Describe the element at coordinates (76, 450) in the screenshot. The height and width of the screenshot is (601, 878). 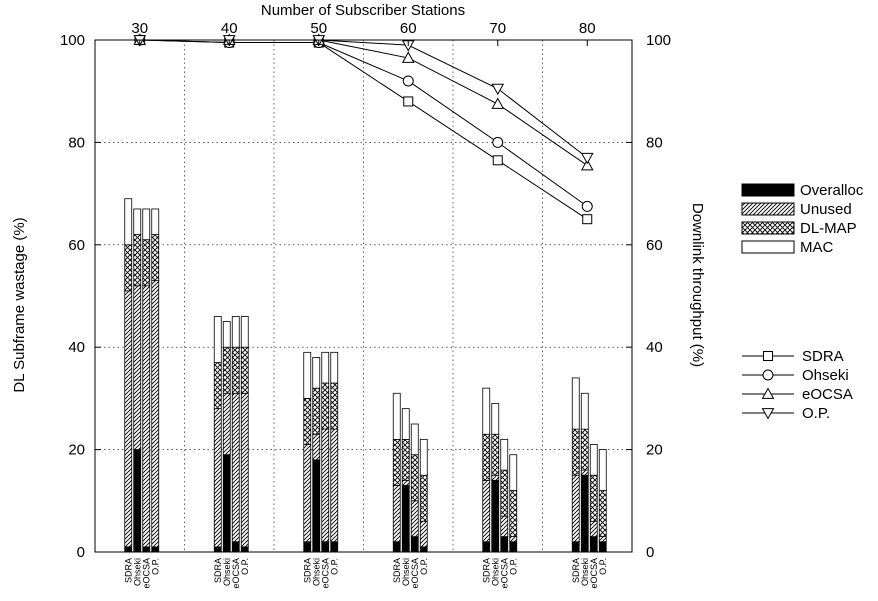
I see `y-tick-label-left: 20` at that location.